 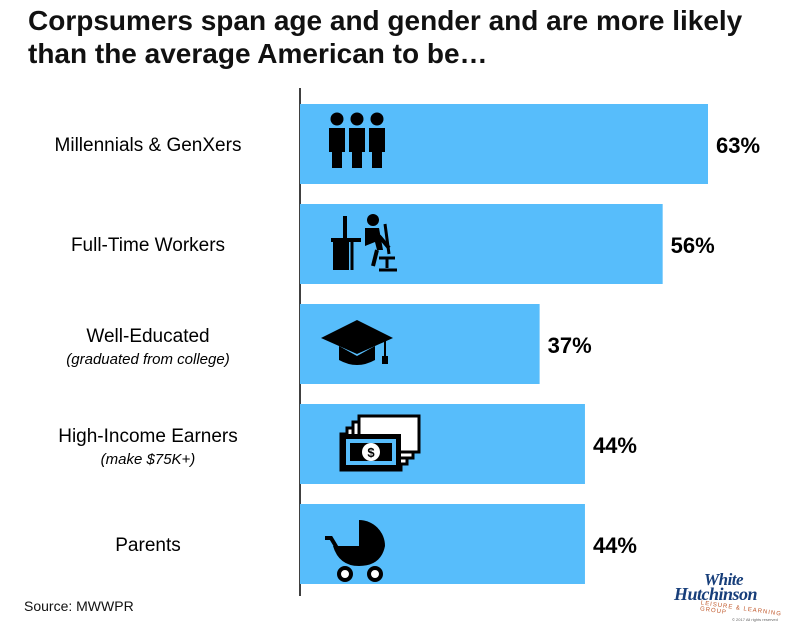 I want to click on logo-copyright: © 2017 All rights reserved, so click(x=755, y=619).